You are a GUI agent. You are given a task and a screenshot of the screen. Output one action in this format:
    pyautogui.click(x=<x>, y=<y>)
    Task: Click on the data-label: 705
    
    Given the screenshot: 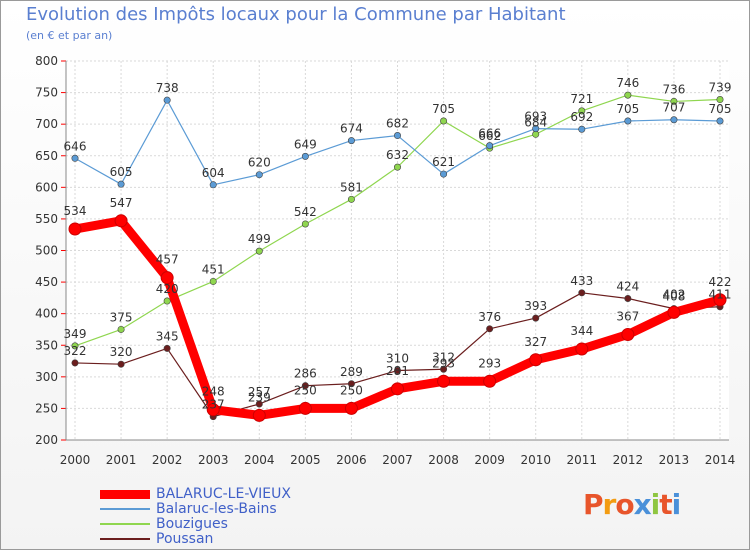 What is the action you would take?
    pyautogui.click(x=627, y=109)
    